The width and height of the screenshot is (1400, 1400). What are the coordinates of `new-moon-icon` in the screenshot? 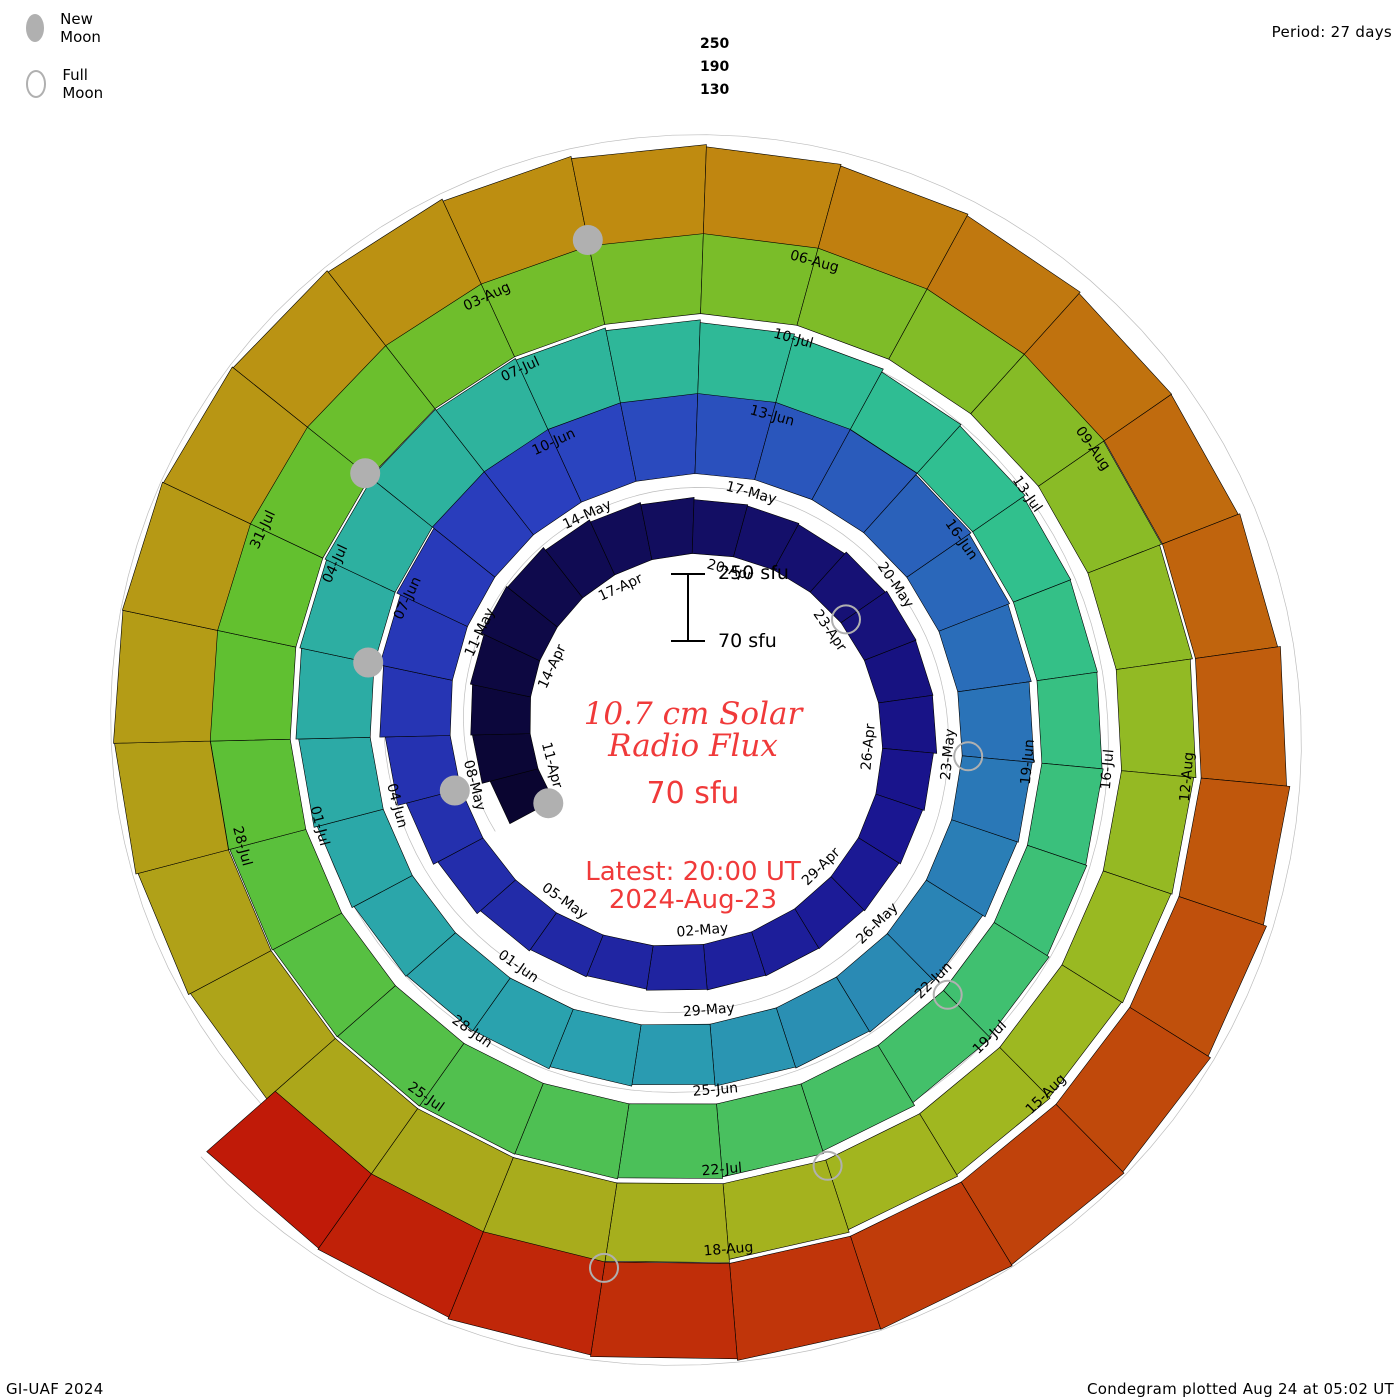 It's located at (35, 28).